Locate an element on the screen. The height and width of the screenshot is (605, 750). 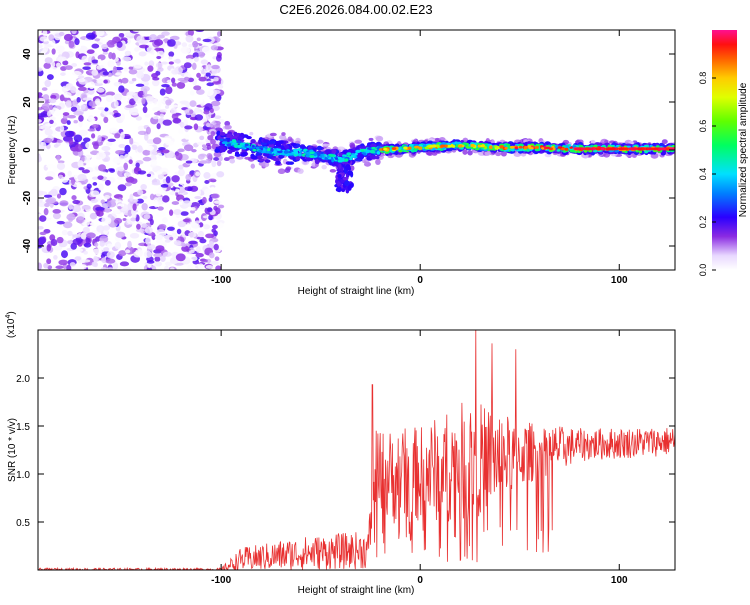
snr-y-tick-label: 1.5 is located at coordinates (23, 427).